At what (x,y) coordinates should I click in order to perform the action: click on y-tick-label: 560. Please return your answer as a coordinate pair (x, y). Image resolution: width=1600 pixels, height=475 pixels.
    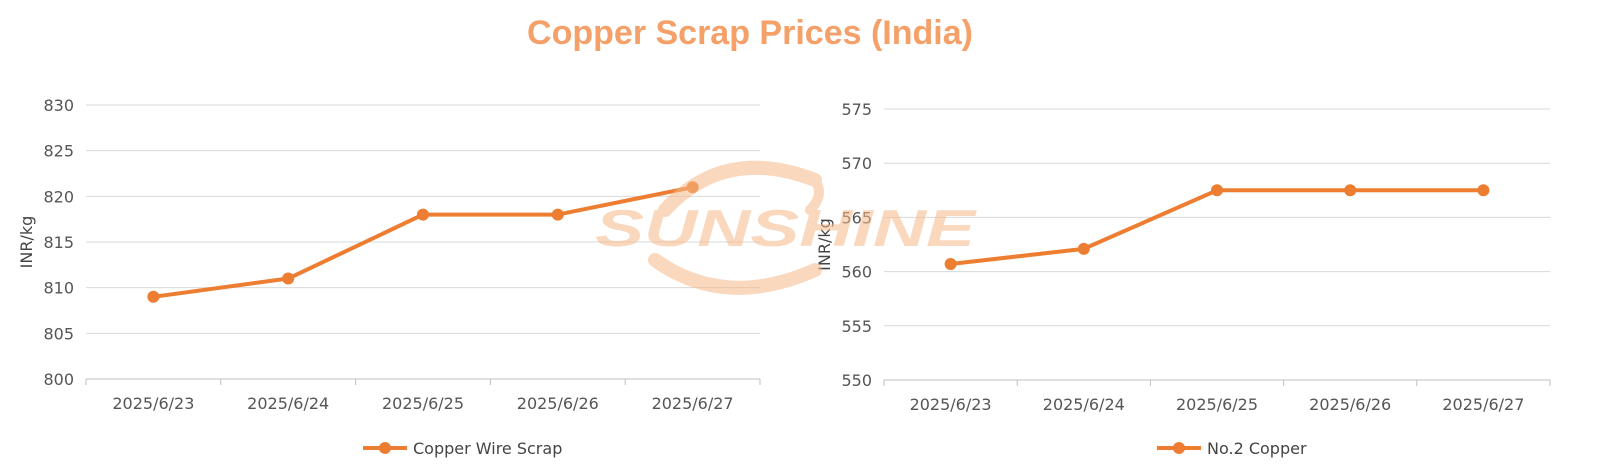
    Looking at the image, I should click on (856, 272).